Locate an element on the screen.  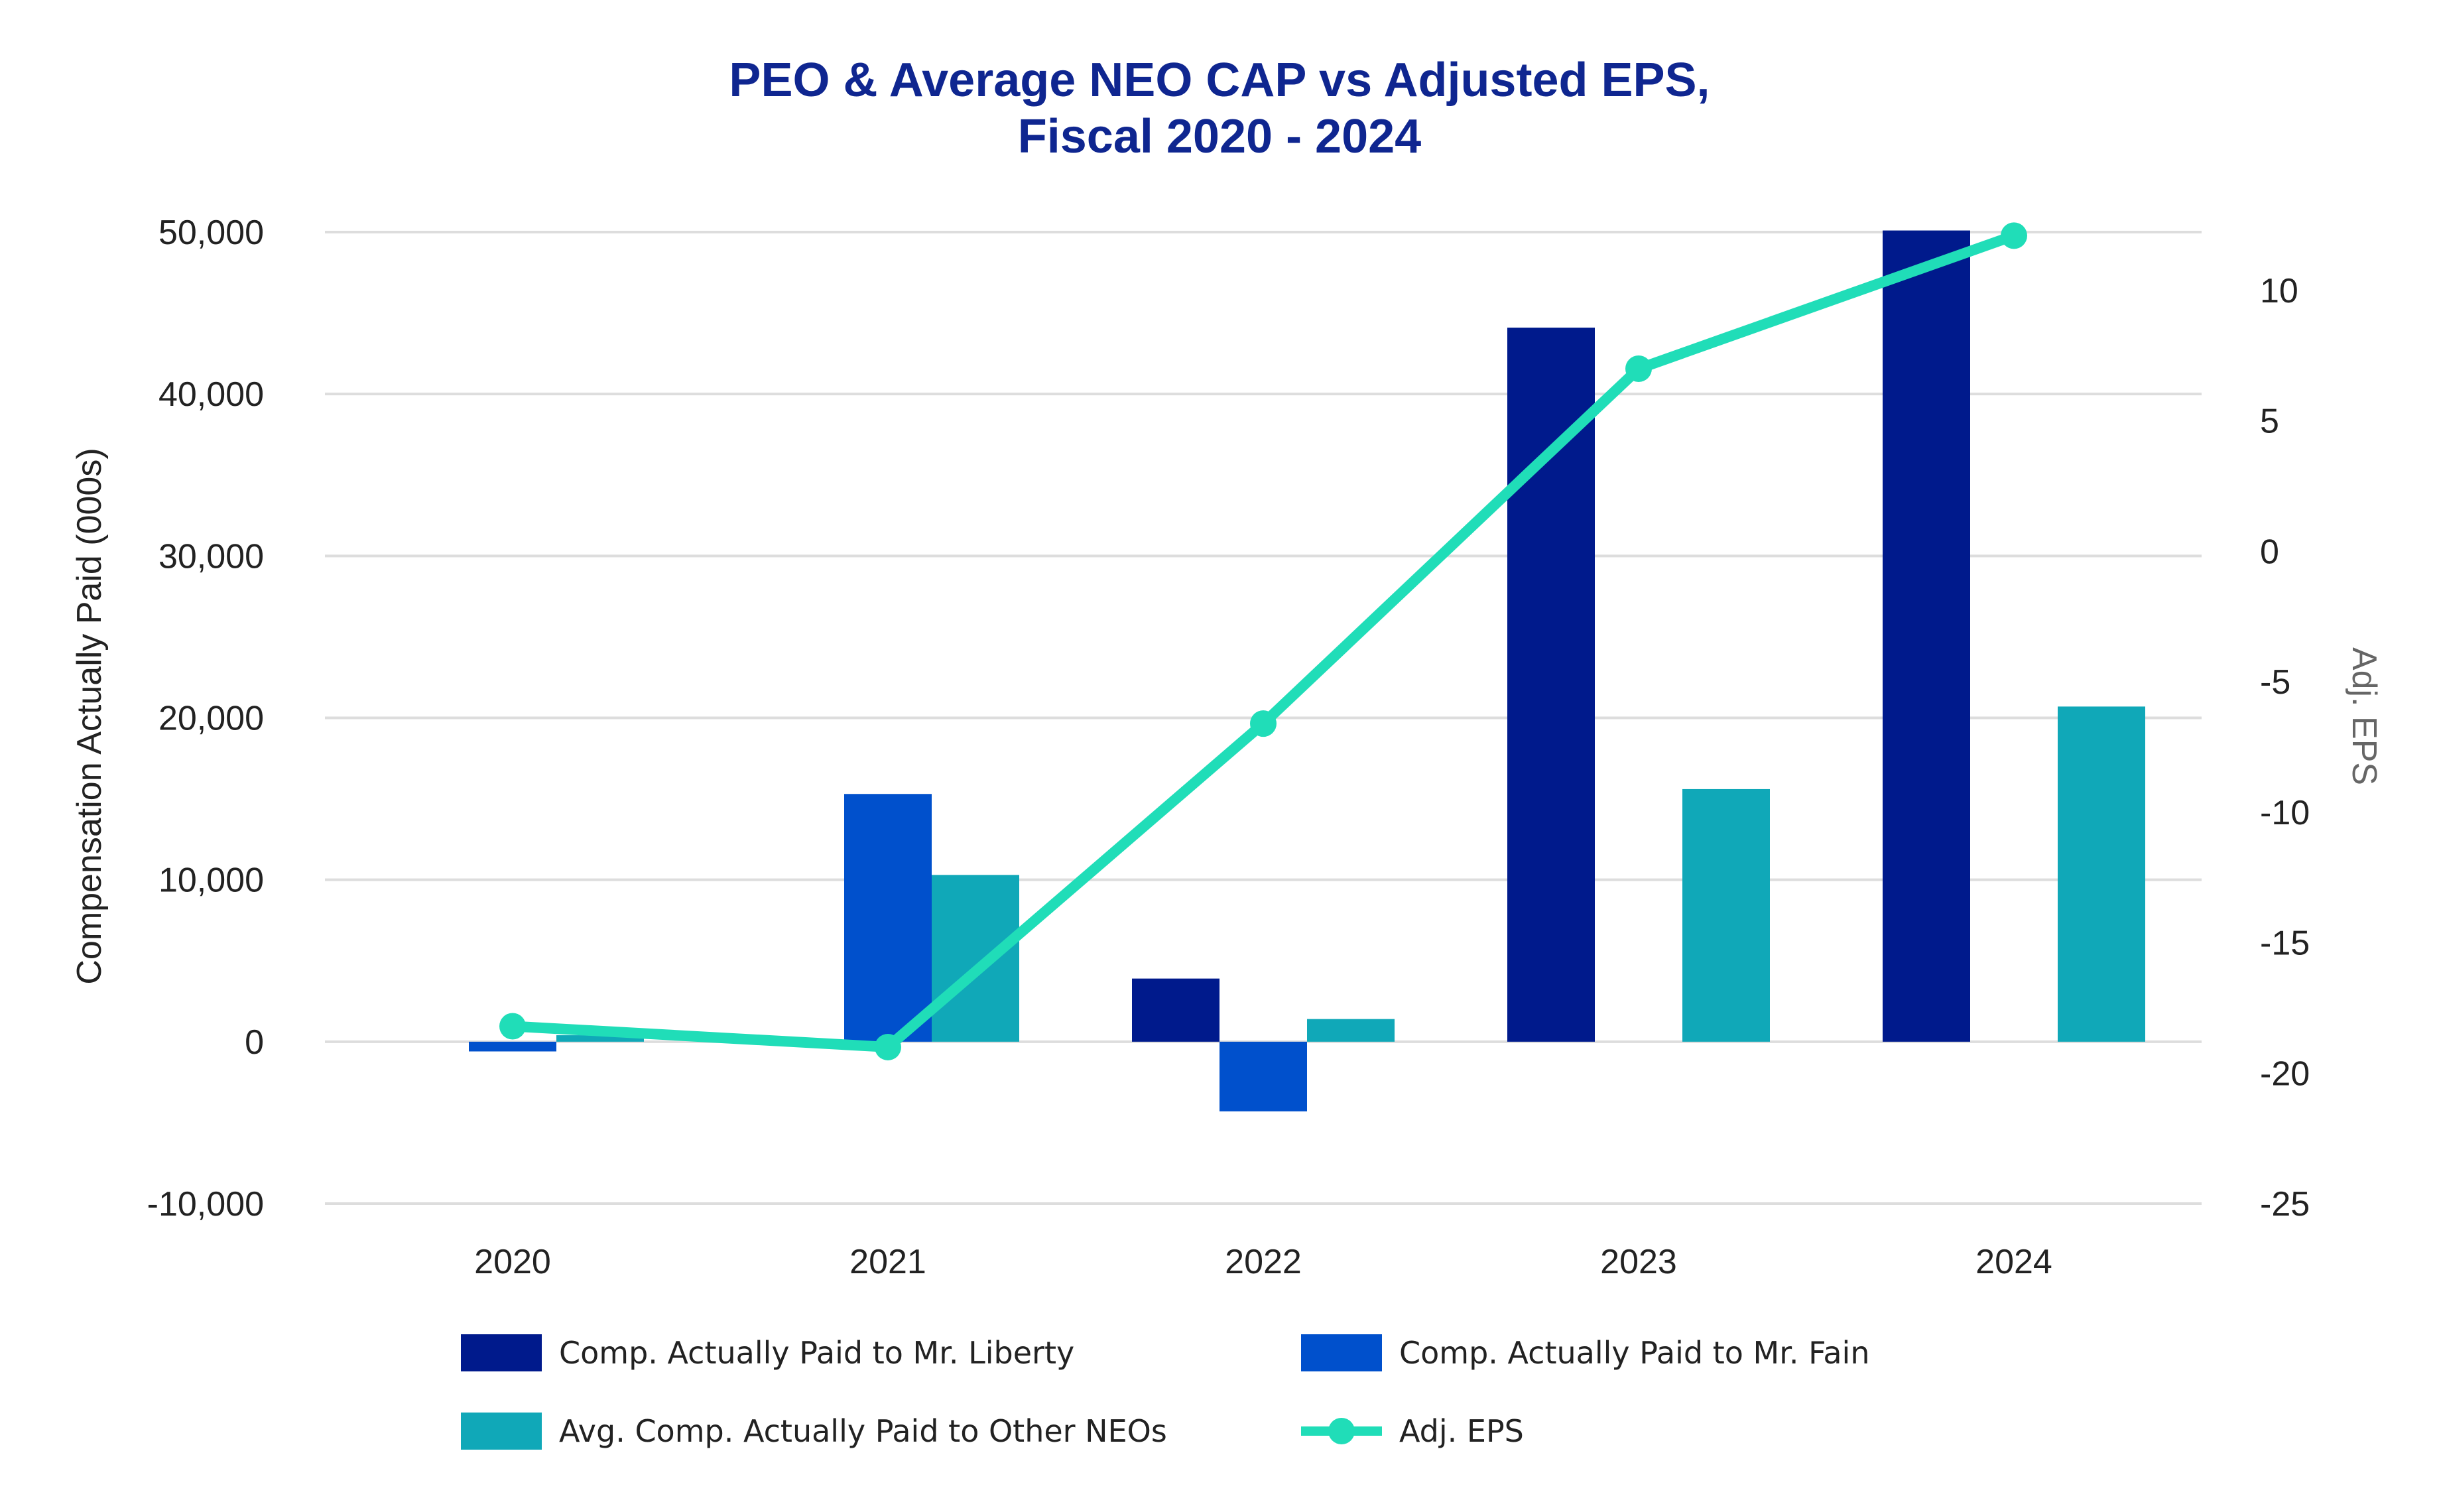
legend-item-2: Comp. Actually Paid to Mr. Fain is located at coordinates (1586, 1352).